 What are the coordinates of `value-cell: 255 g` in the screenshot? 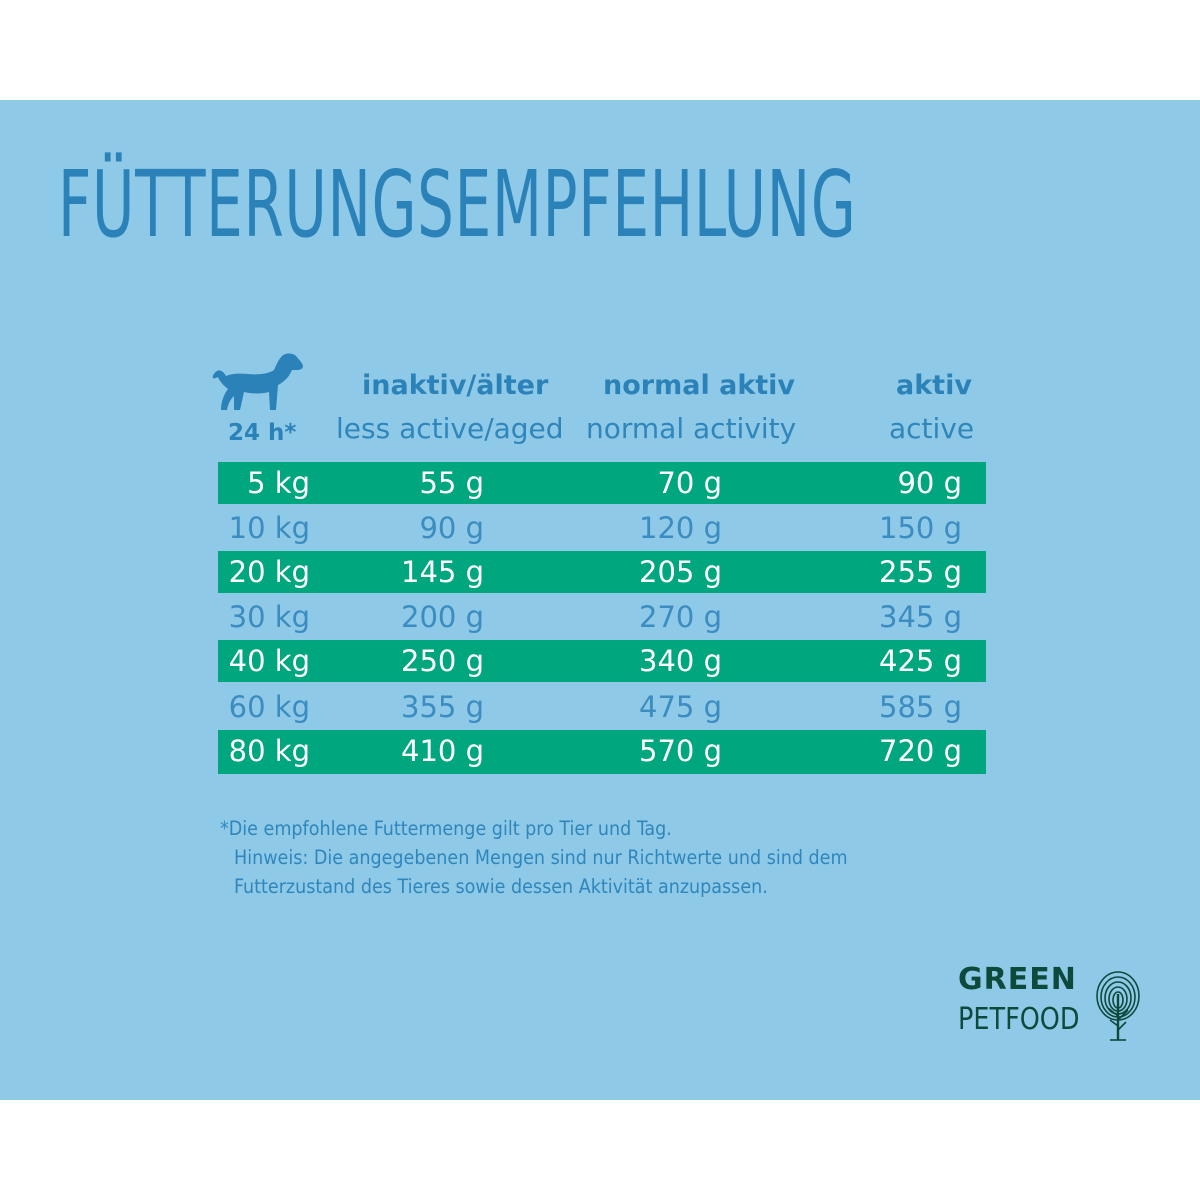 It's located at (920, 572).